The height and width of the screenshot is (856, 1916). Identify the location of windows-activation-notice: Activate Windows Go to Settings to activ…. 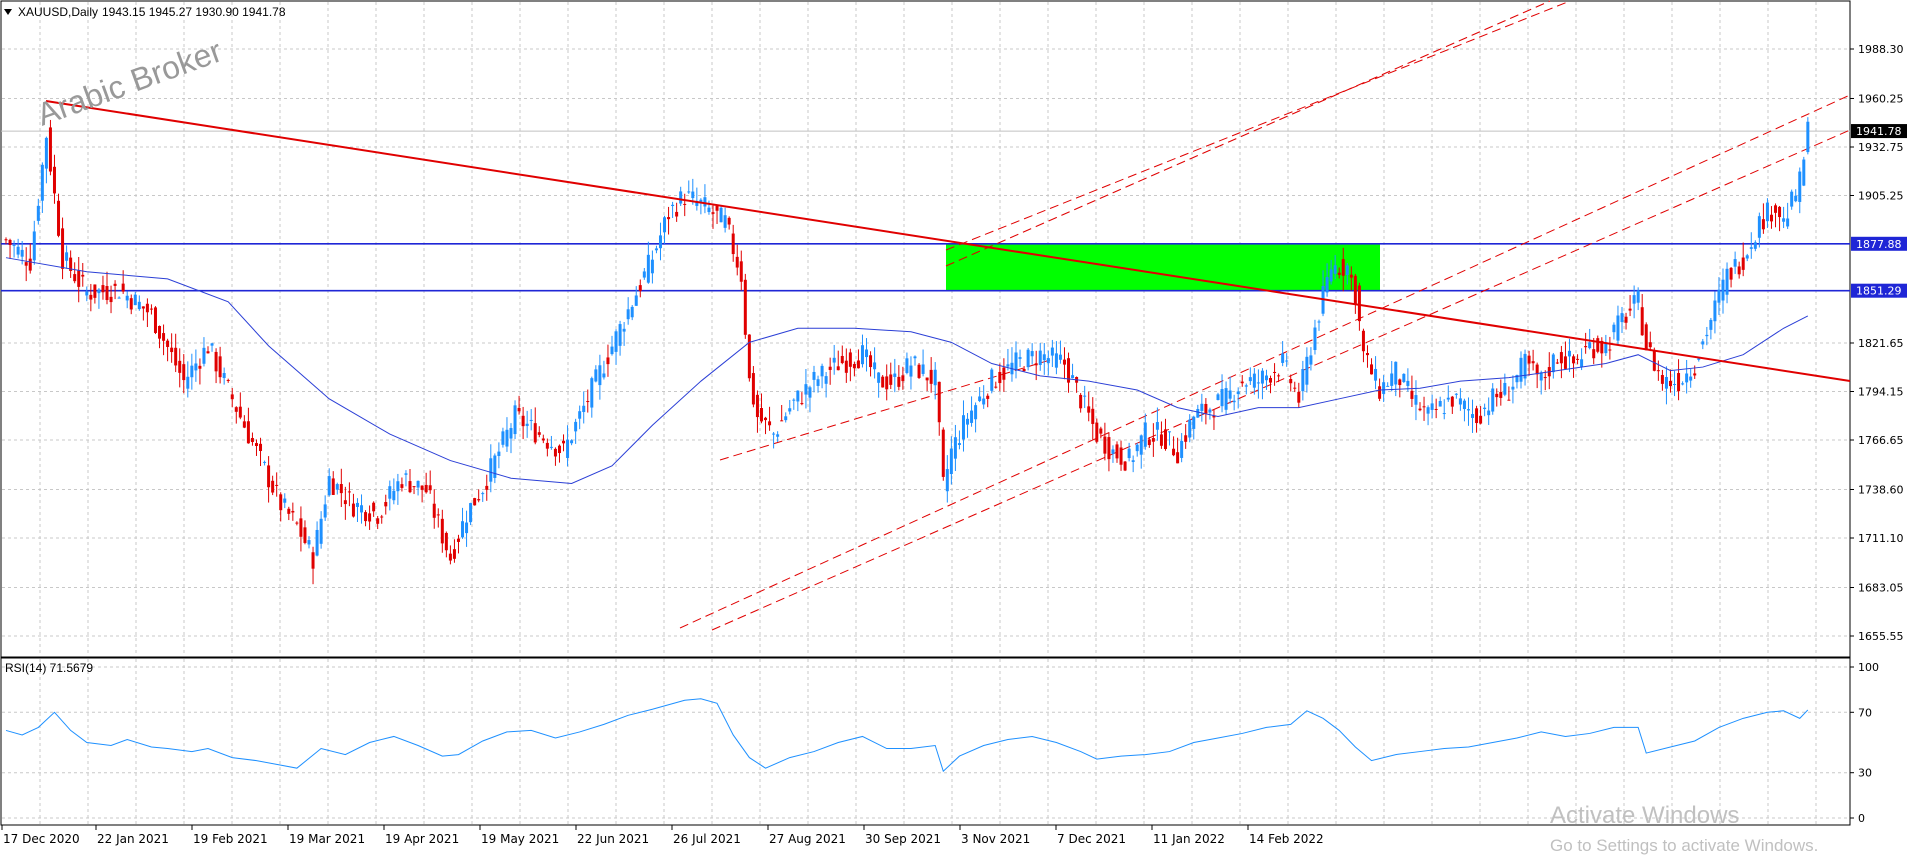
(1684, 829).